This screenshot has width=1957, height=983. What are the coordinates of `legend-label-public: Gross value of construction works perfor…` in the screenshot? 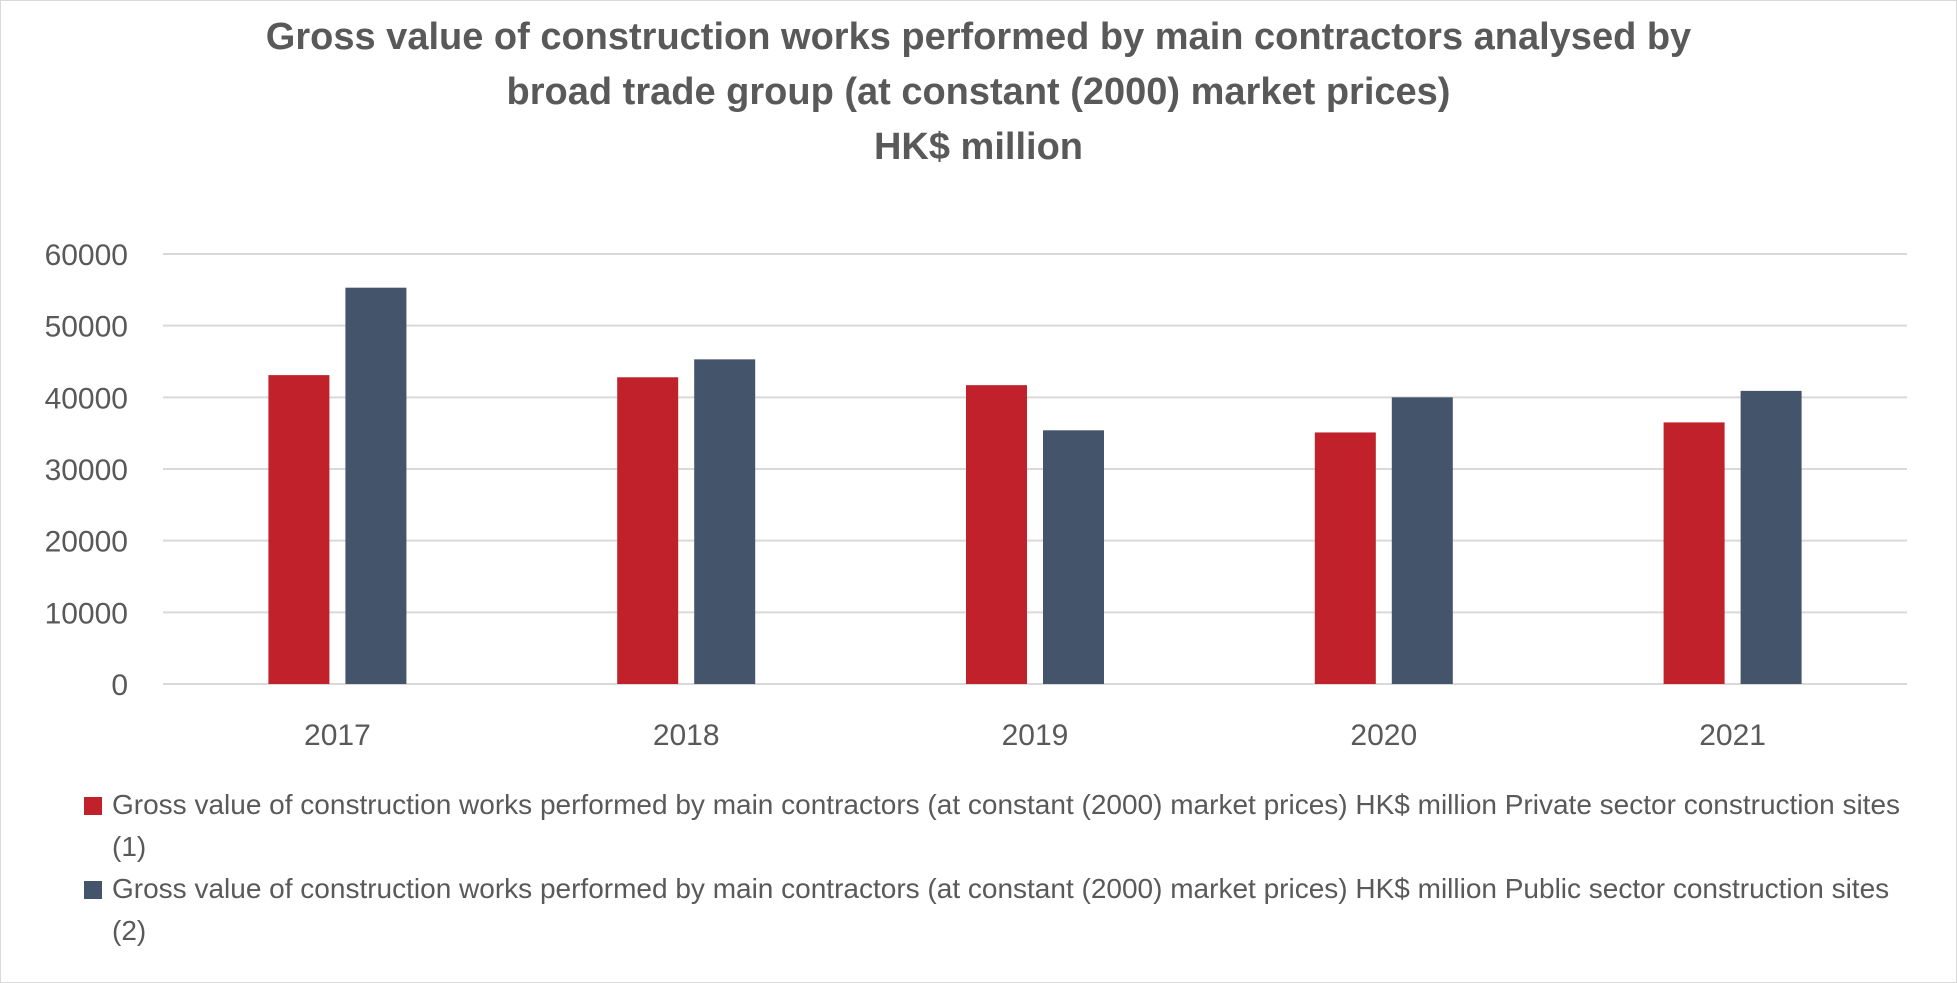 It's located at (1001, 909).